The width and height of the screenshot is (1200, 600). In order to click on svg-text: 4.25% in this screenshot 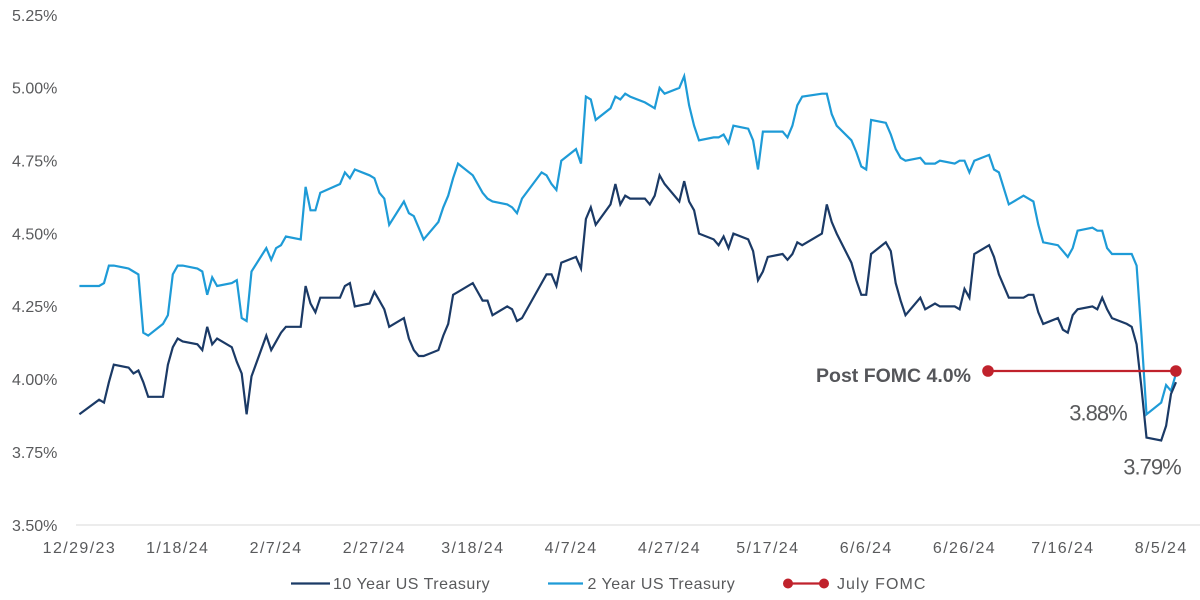, I will do `click(34, 307)`.